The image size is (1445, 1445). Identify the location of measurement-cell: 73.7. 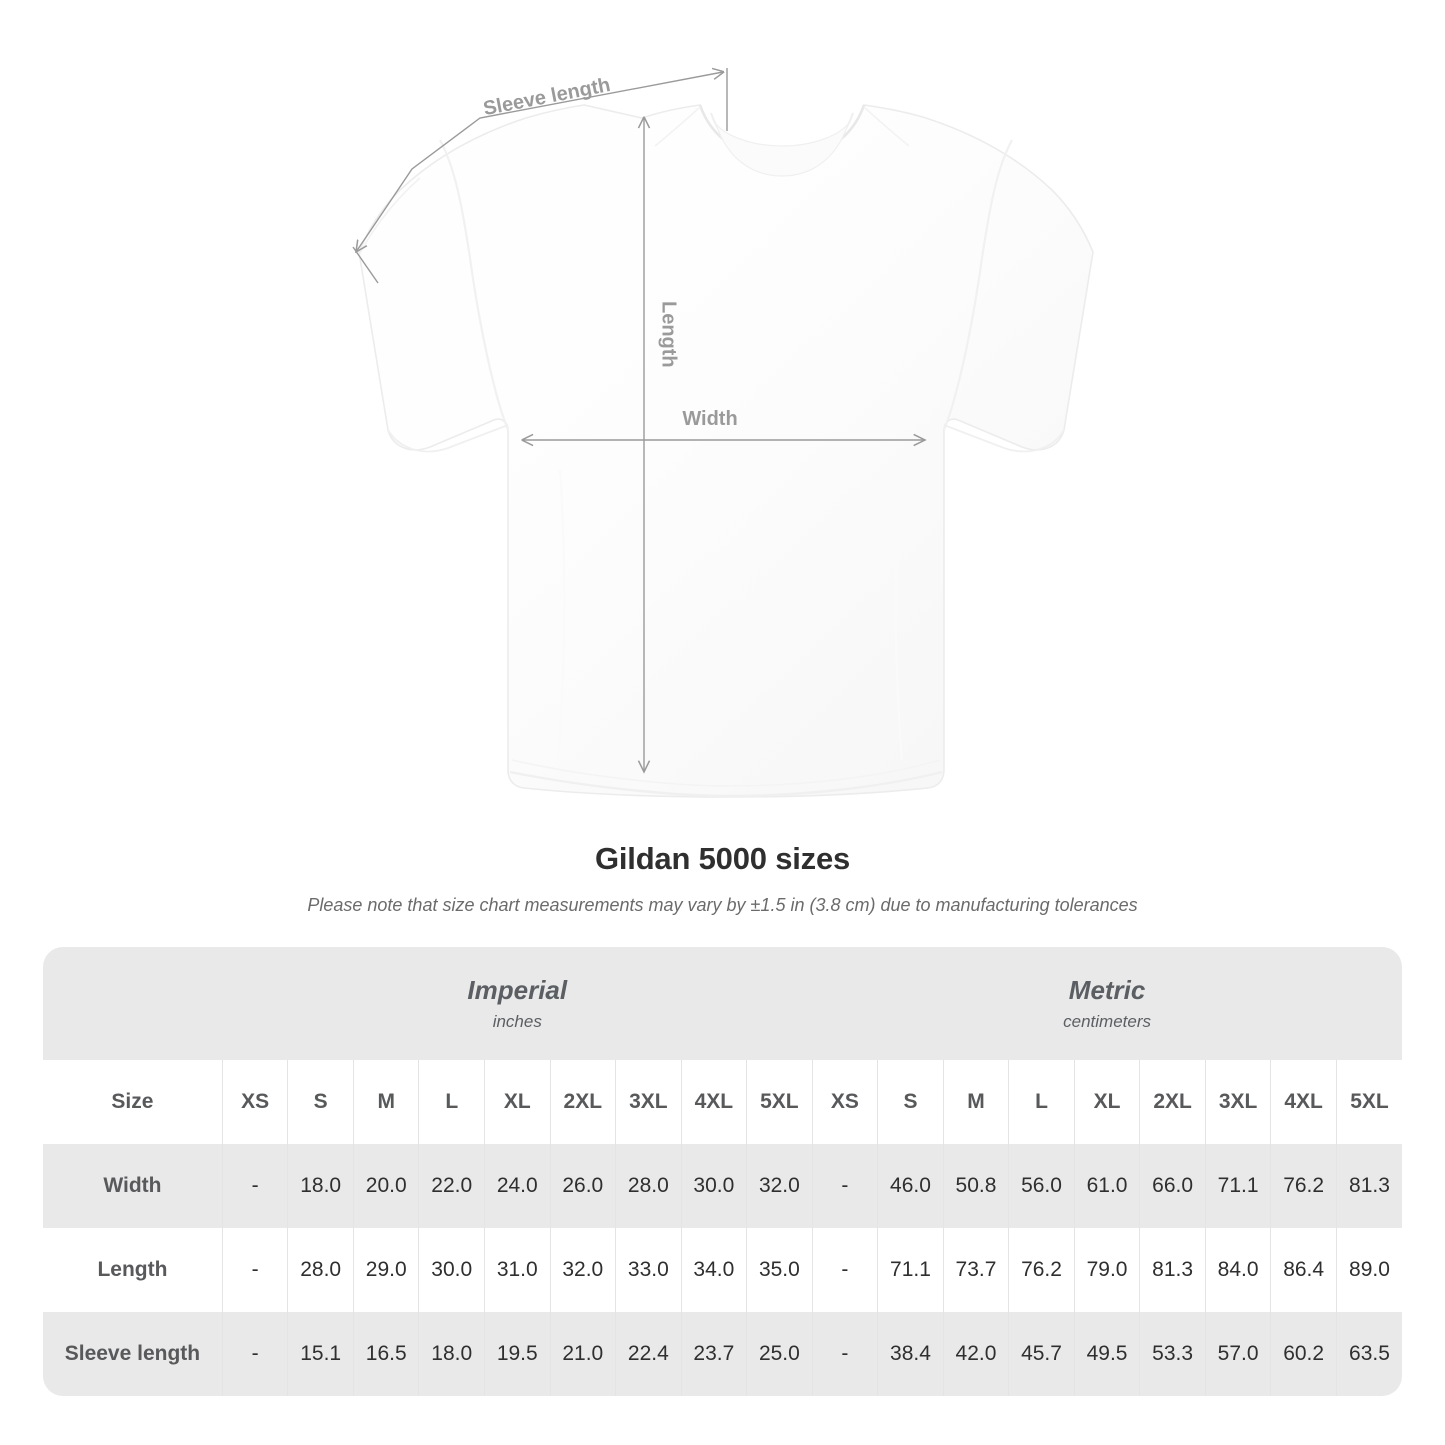
(976, 1270).